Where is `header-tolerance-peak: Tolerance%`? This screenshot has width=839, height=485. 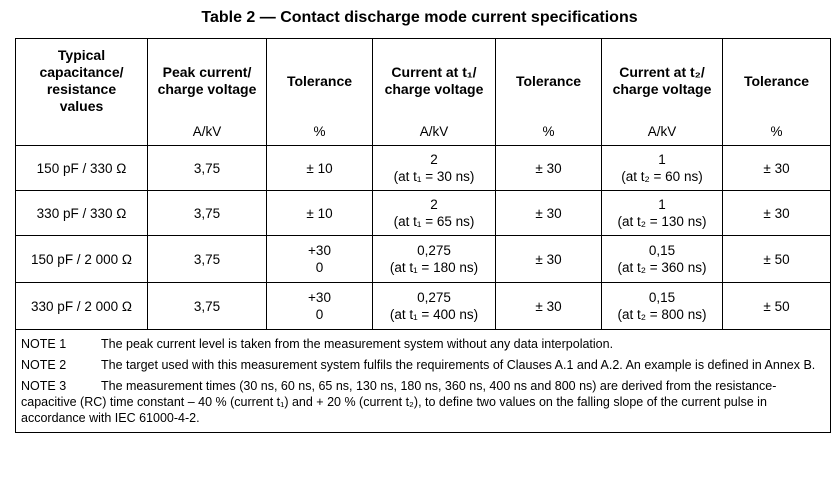
header-tolerance-peak: Tolerance% is located at coordinates (319, 92).